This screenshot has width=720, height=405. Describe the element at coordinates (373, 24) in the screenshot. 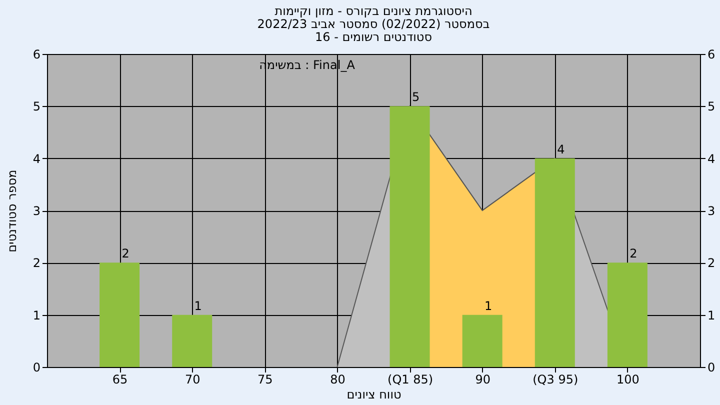

I see `text: בסמסטר (02/2022) סמסטר אביב 2022/23` at that location.